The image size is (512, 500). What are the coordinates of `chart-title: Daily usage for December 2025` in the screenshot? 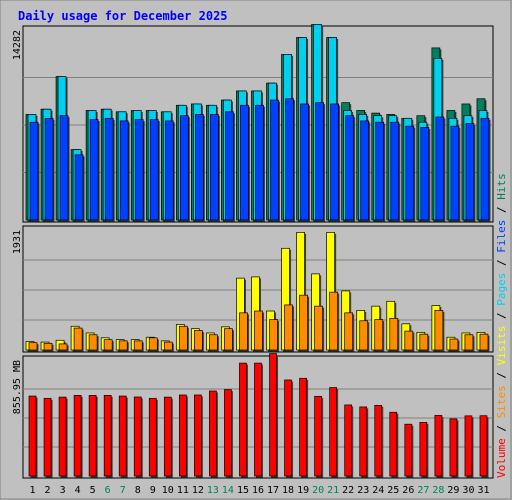 It's located at (123, 16).